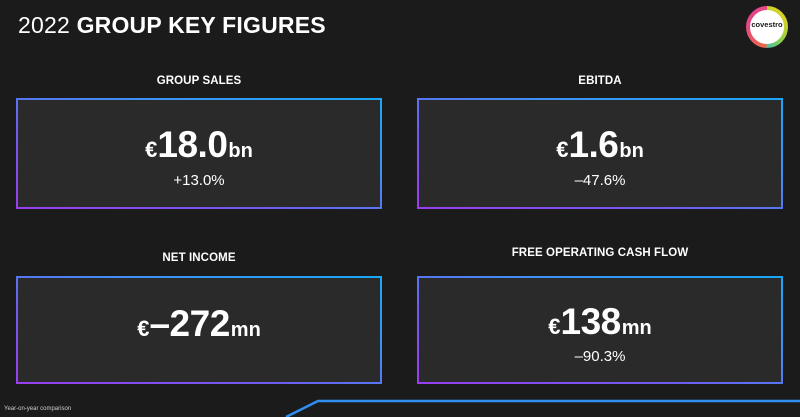  Describe the element at coordinates (767, 24) in the screenshot. I see `logo-wordmark: covestro` at that location.